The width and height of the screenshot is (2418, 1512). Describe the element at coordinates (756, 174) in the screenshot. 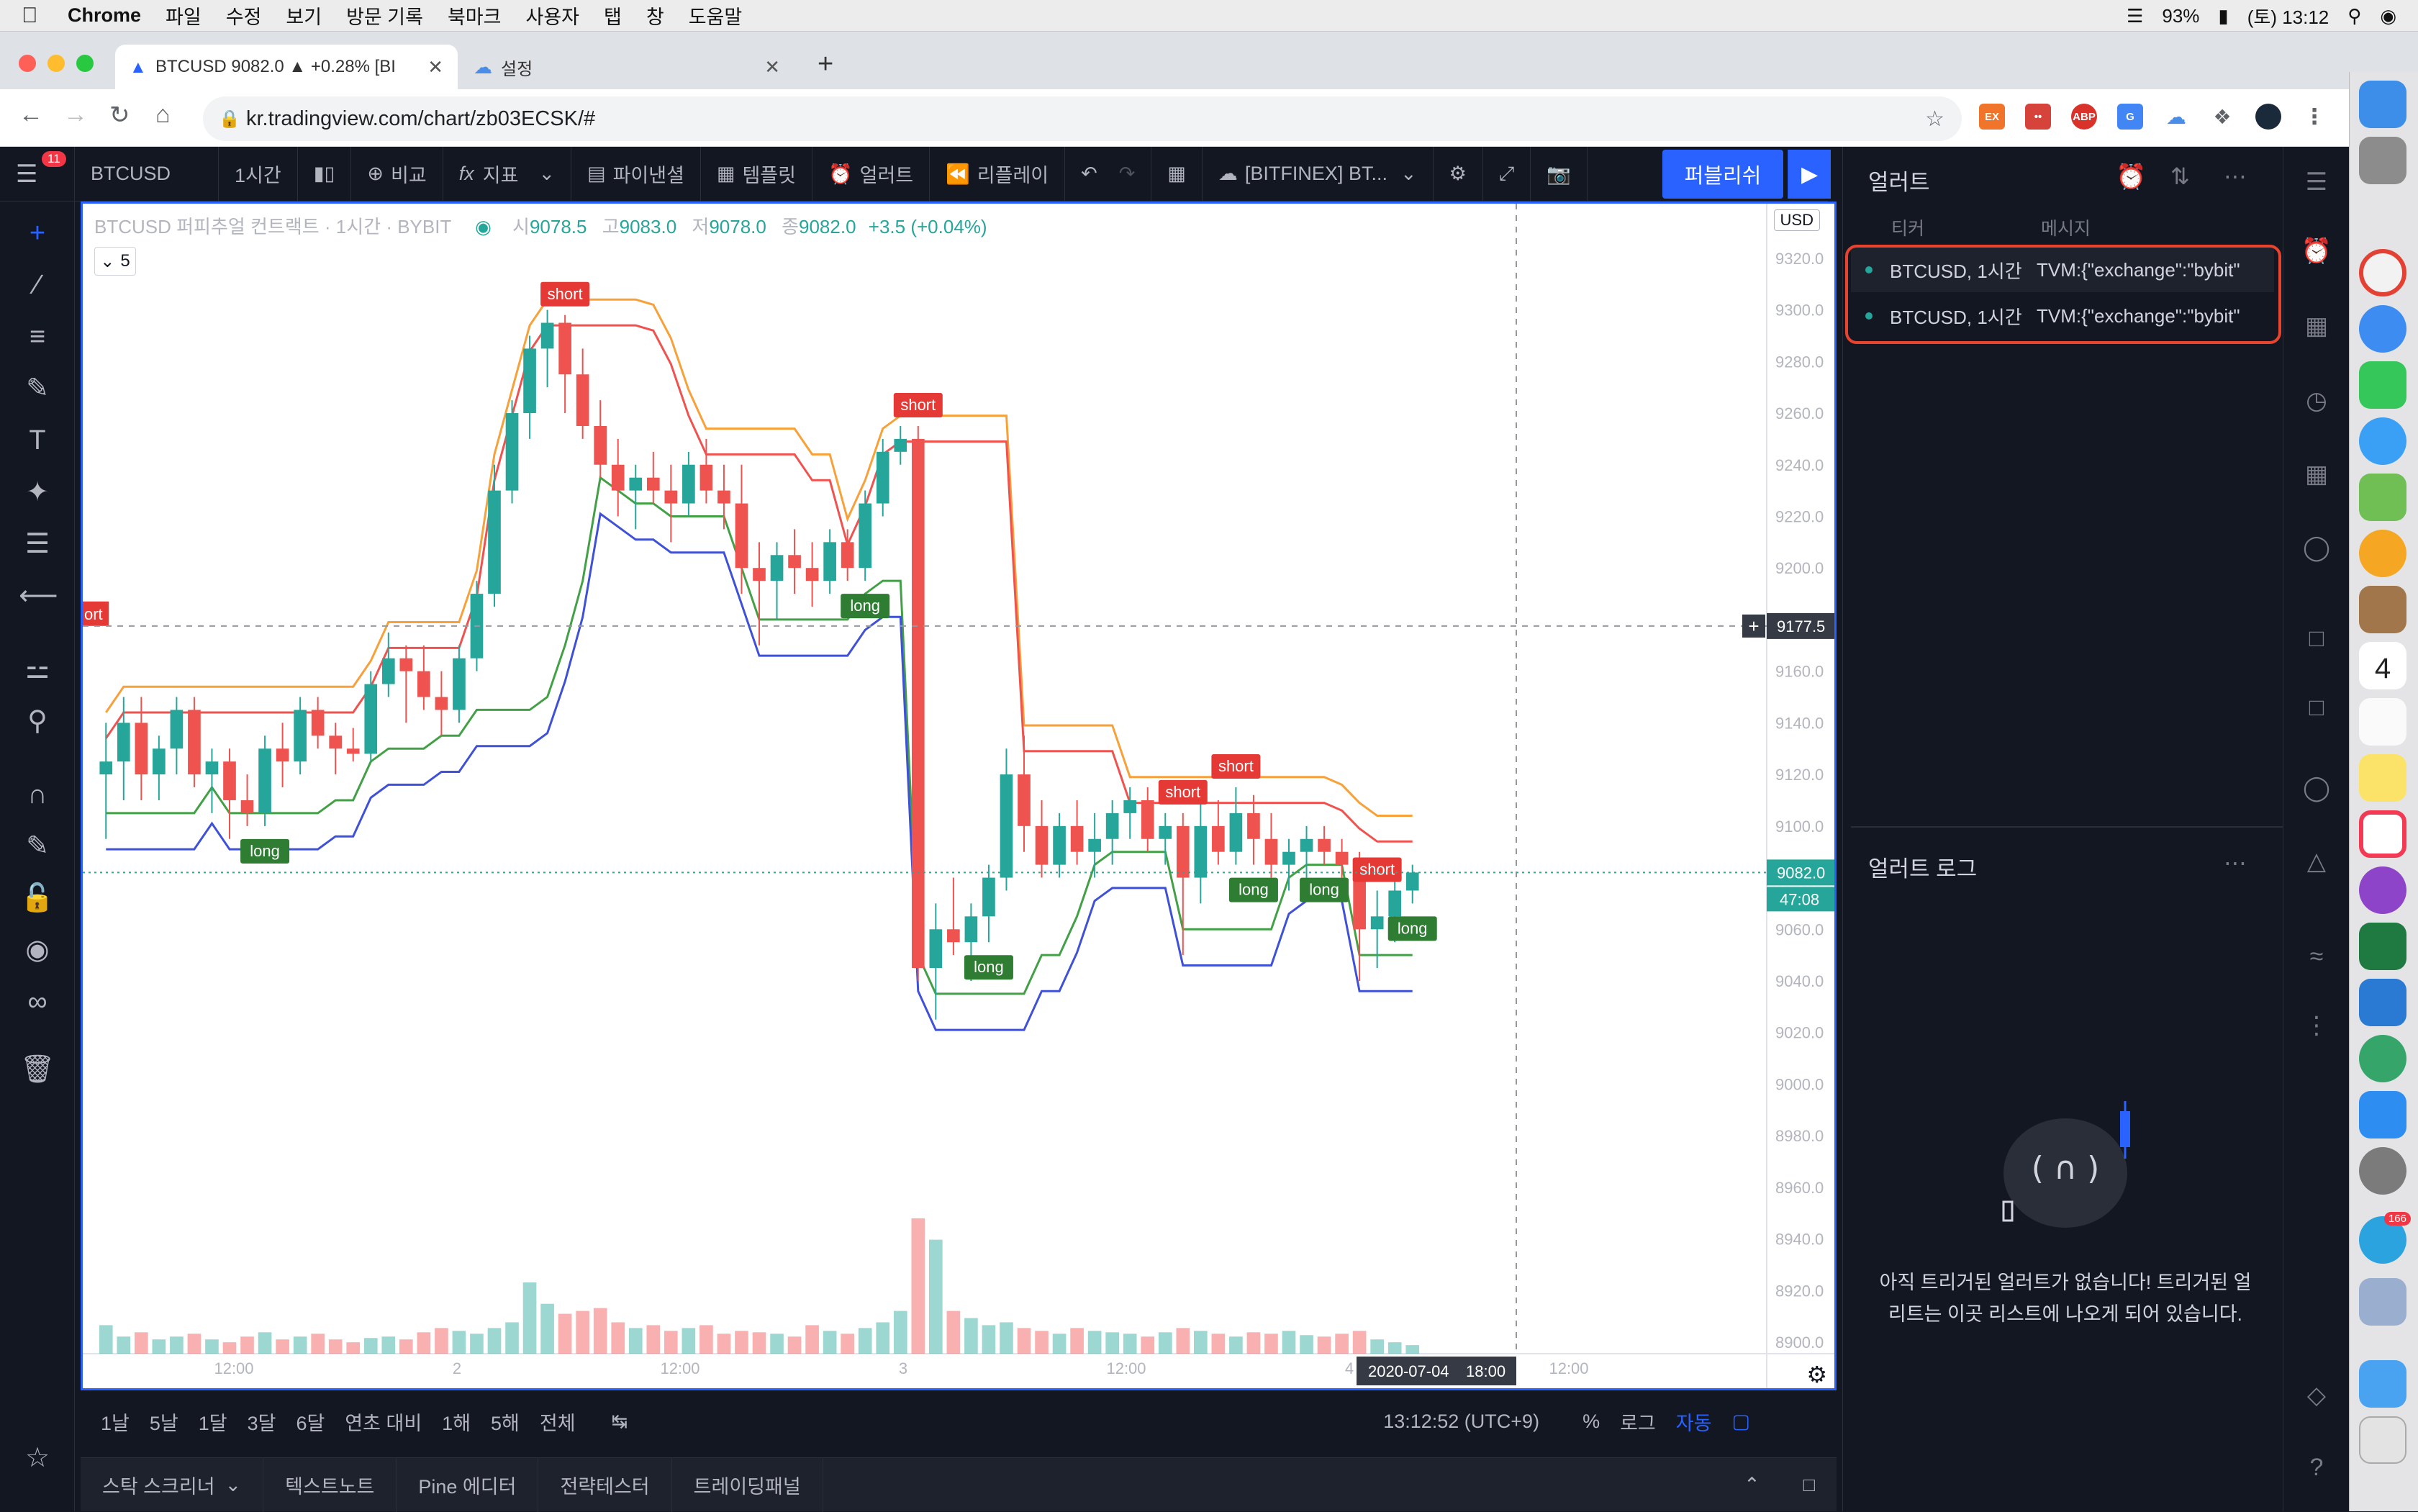

I see `templates-button: ▦ 템플릿` at that location.